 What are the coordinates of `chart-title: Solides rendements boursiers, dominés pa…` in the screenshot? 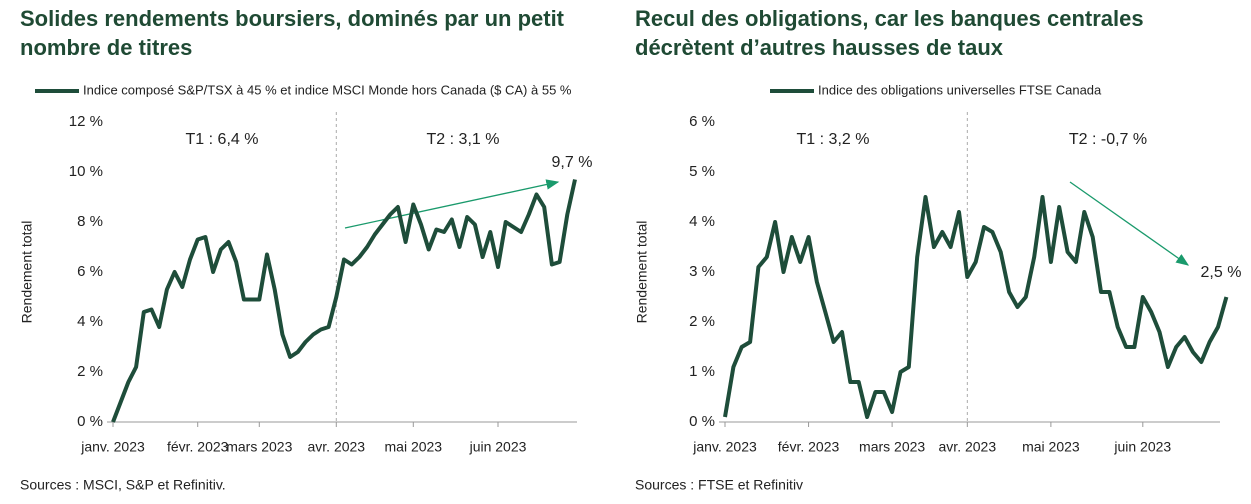 It's located at (292, 33).